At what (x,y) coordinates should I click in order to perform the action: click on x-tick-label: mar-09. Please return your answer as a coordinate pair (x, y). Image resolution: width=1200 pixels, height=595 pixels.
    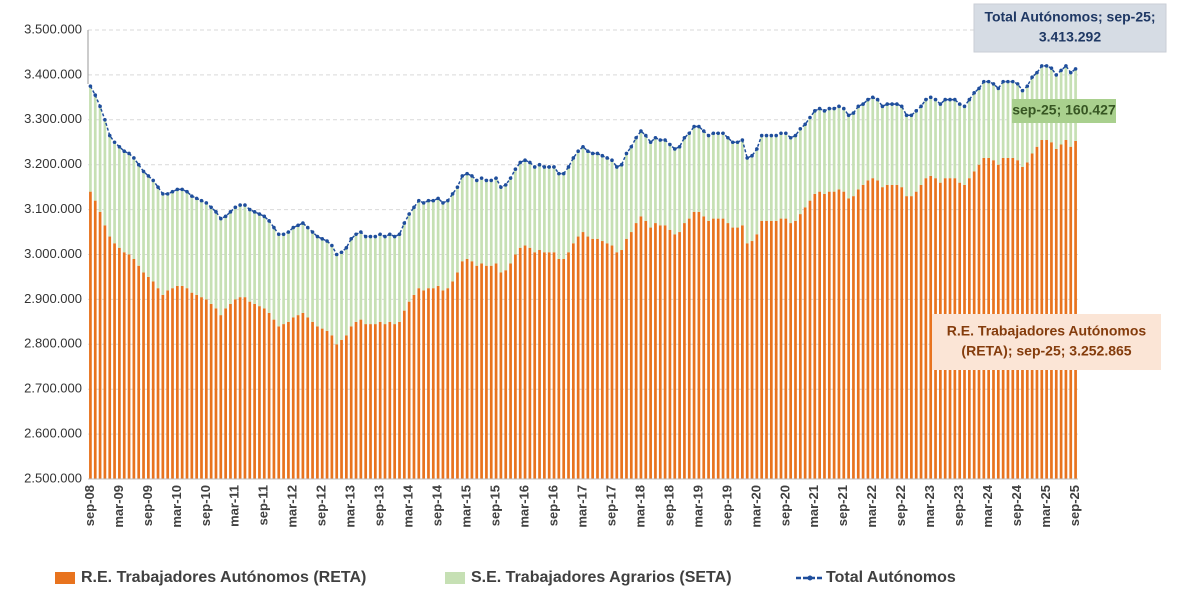
    Looking at the image, I should click on (118, 506).